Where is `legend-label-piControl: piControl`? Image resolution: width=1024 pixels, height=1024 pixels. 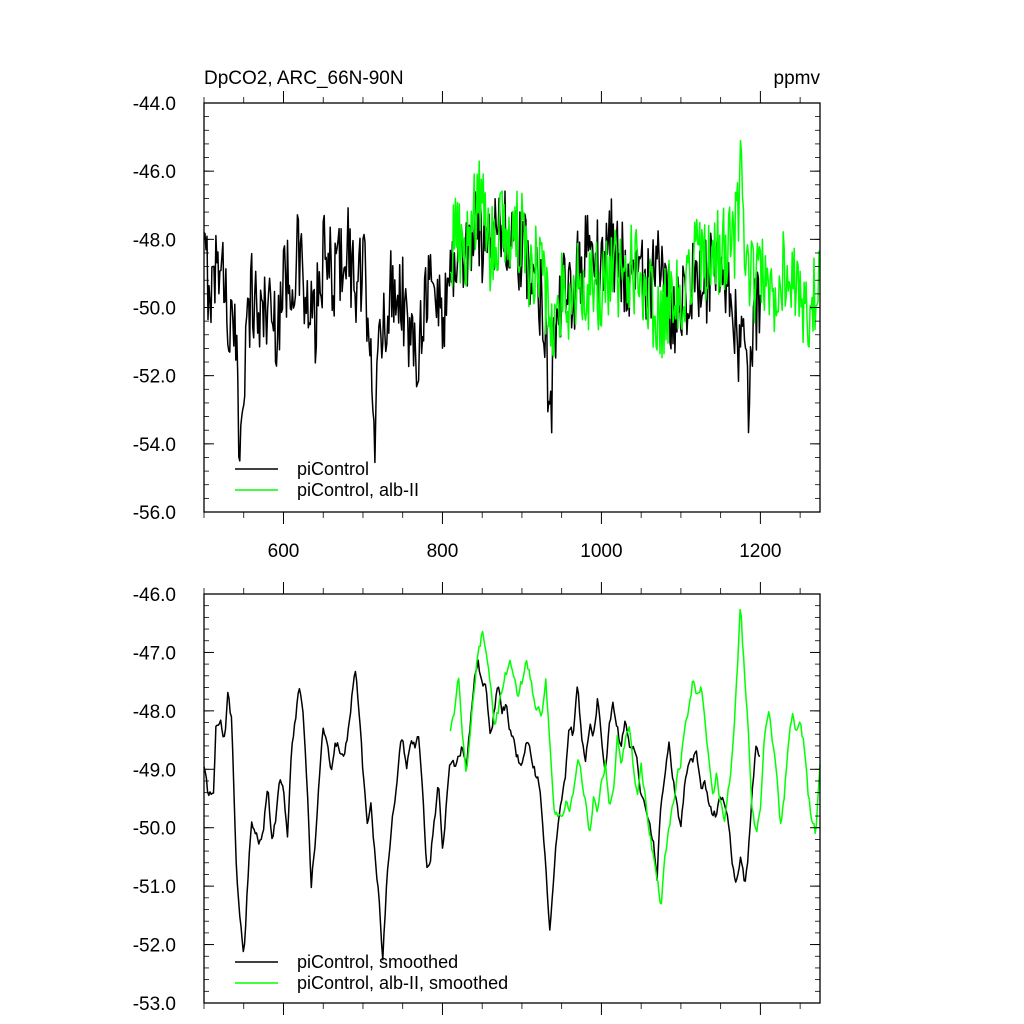 legend-label-piControl: piControl is located at coordinates (333, 469).